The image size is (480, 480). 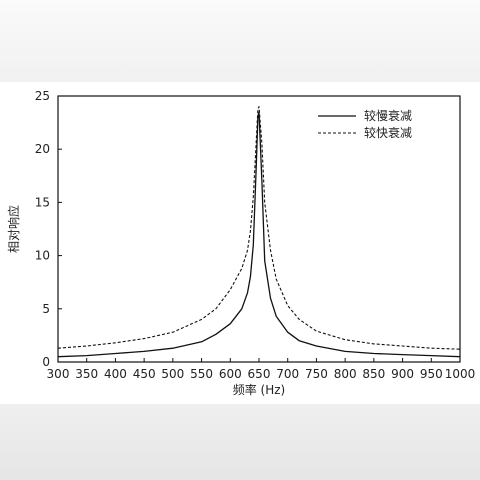 I want to click on x-tick-label: 500, so click(x=172, y=374).